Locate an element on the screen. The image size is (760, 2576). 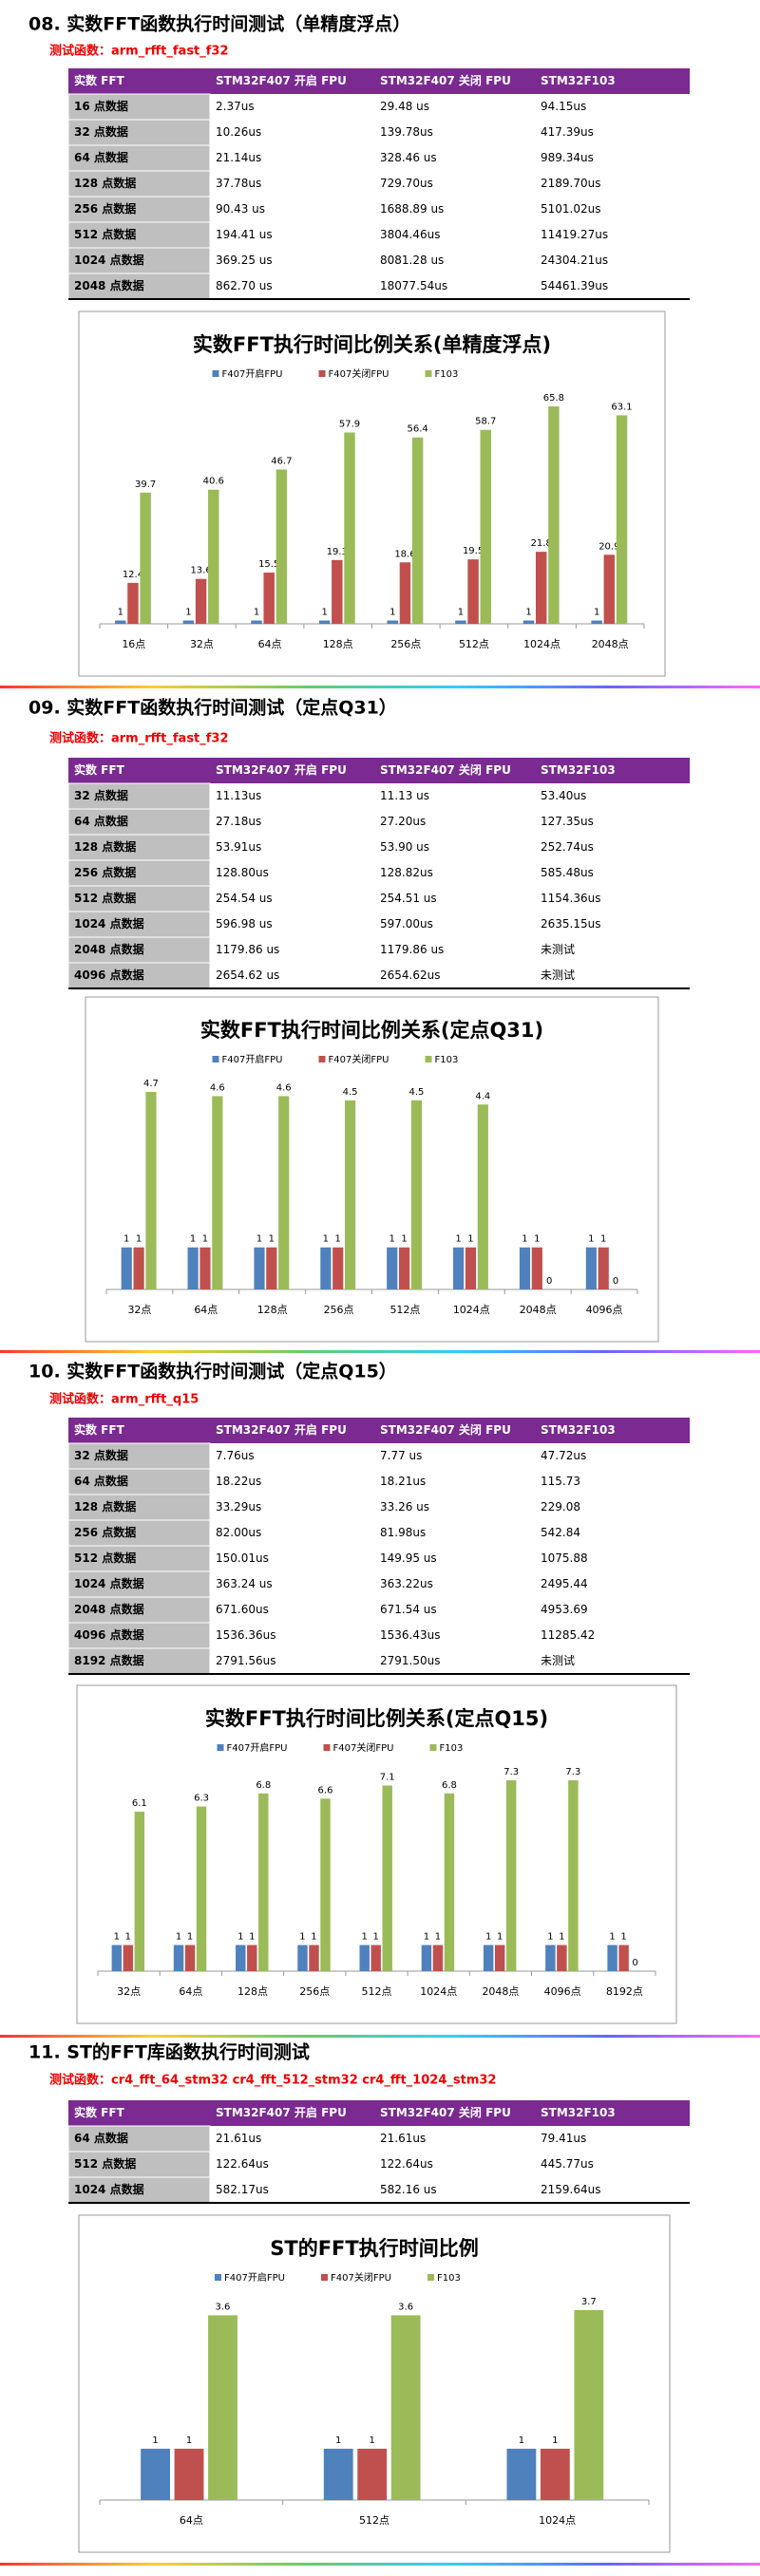
value-label: 20.9 is located at coordinates (608, 546).